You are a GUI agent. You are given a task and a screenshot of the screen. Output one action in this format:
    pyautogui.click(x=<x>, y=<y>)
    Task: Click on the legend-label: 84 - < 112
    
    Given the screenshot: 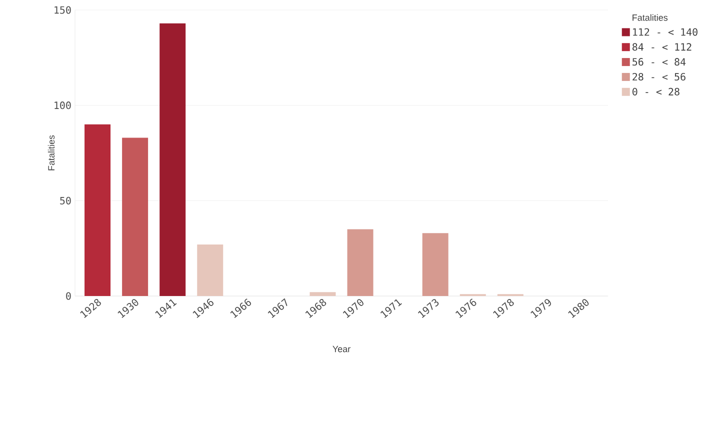 What is the action you would take?
    pyautogui.click(x=662, y=47)
    